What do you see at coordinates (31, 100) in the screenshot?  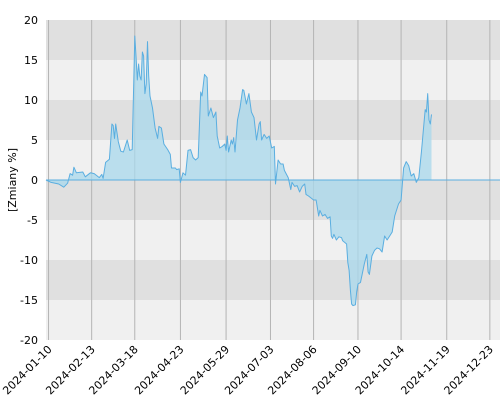 I see `y-tick-label: 10` at bounding box center [31, 100].